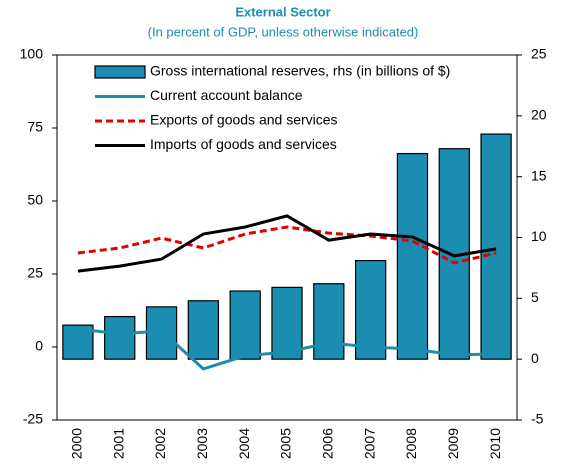 Image resolution: width=563 pixels, height=470 pixels. Describe the element at coordinates (32, 54) in the screenshot. I see `y-tick-label: 100` at that location.